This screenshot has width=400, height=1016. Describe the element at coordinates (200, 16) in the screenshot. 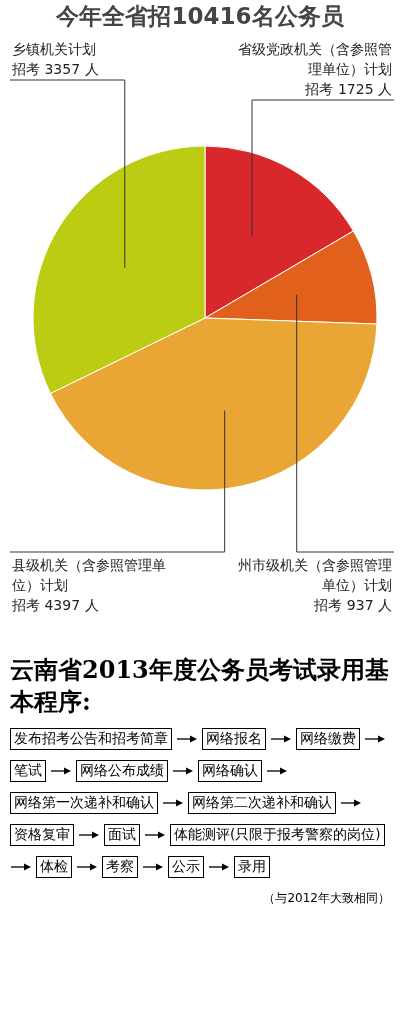

I see `chart-title: 今年全省招10416名公务员` at that location.